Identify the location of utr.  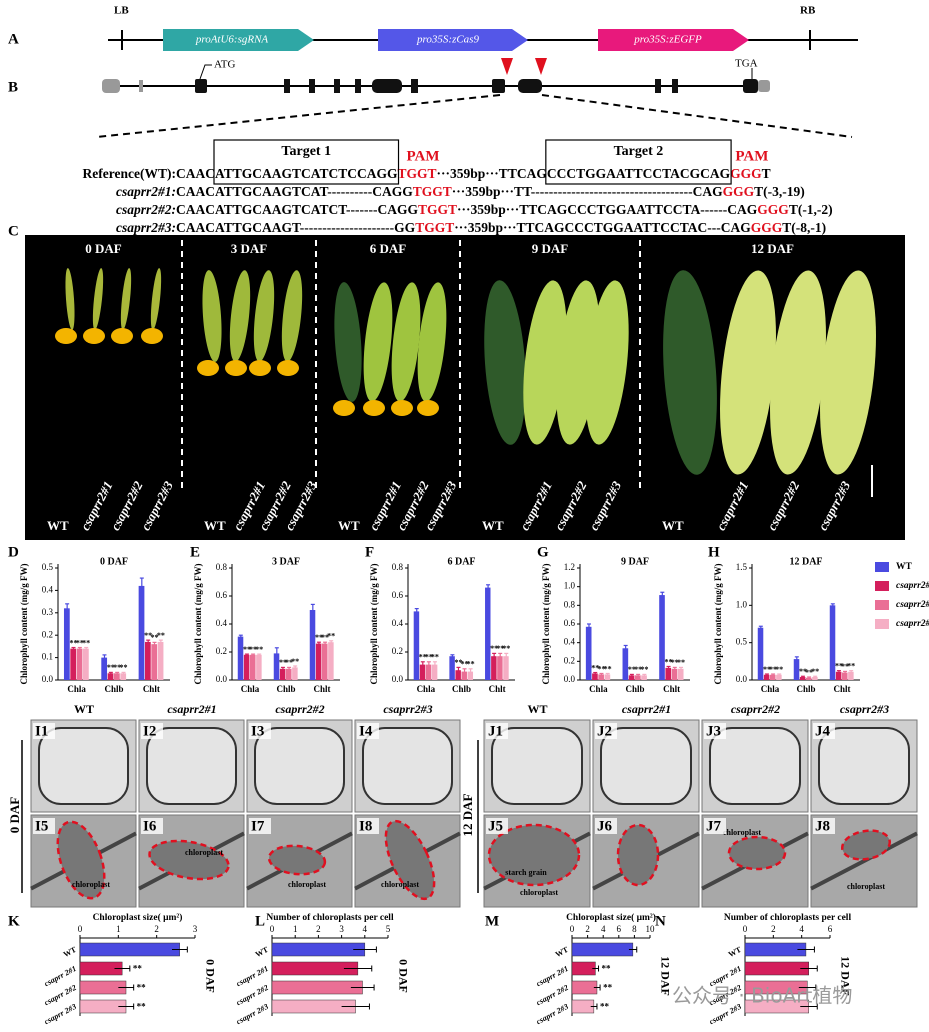
(764, 86).